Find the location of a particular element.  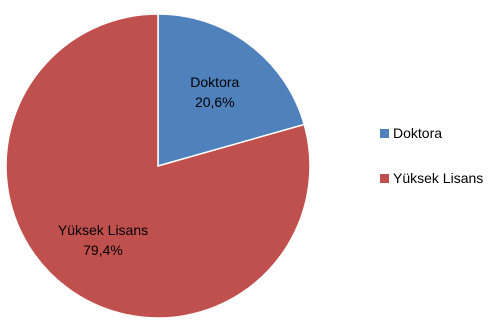

legend-label-doktora: Doktora is located at coordinates (418, 133).